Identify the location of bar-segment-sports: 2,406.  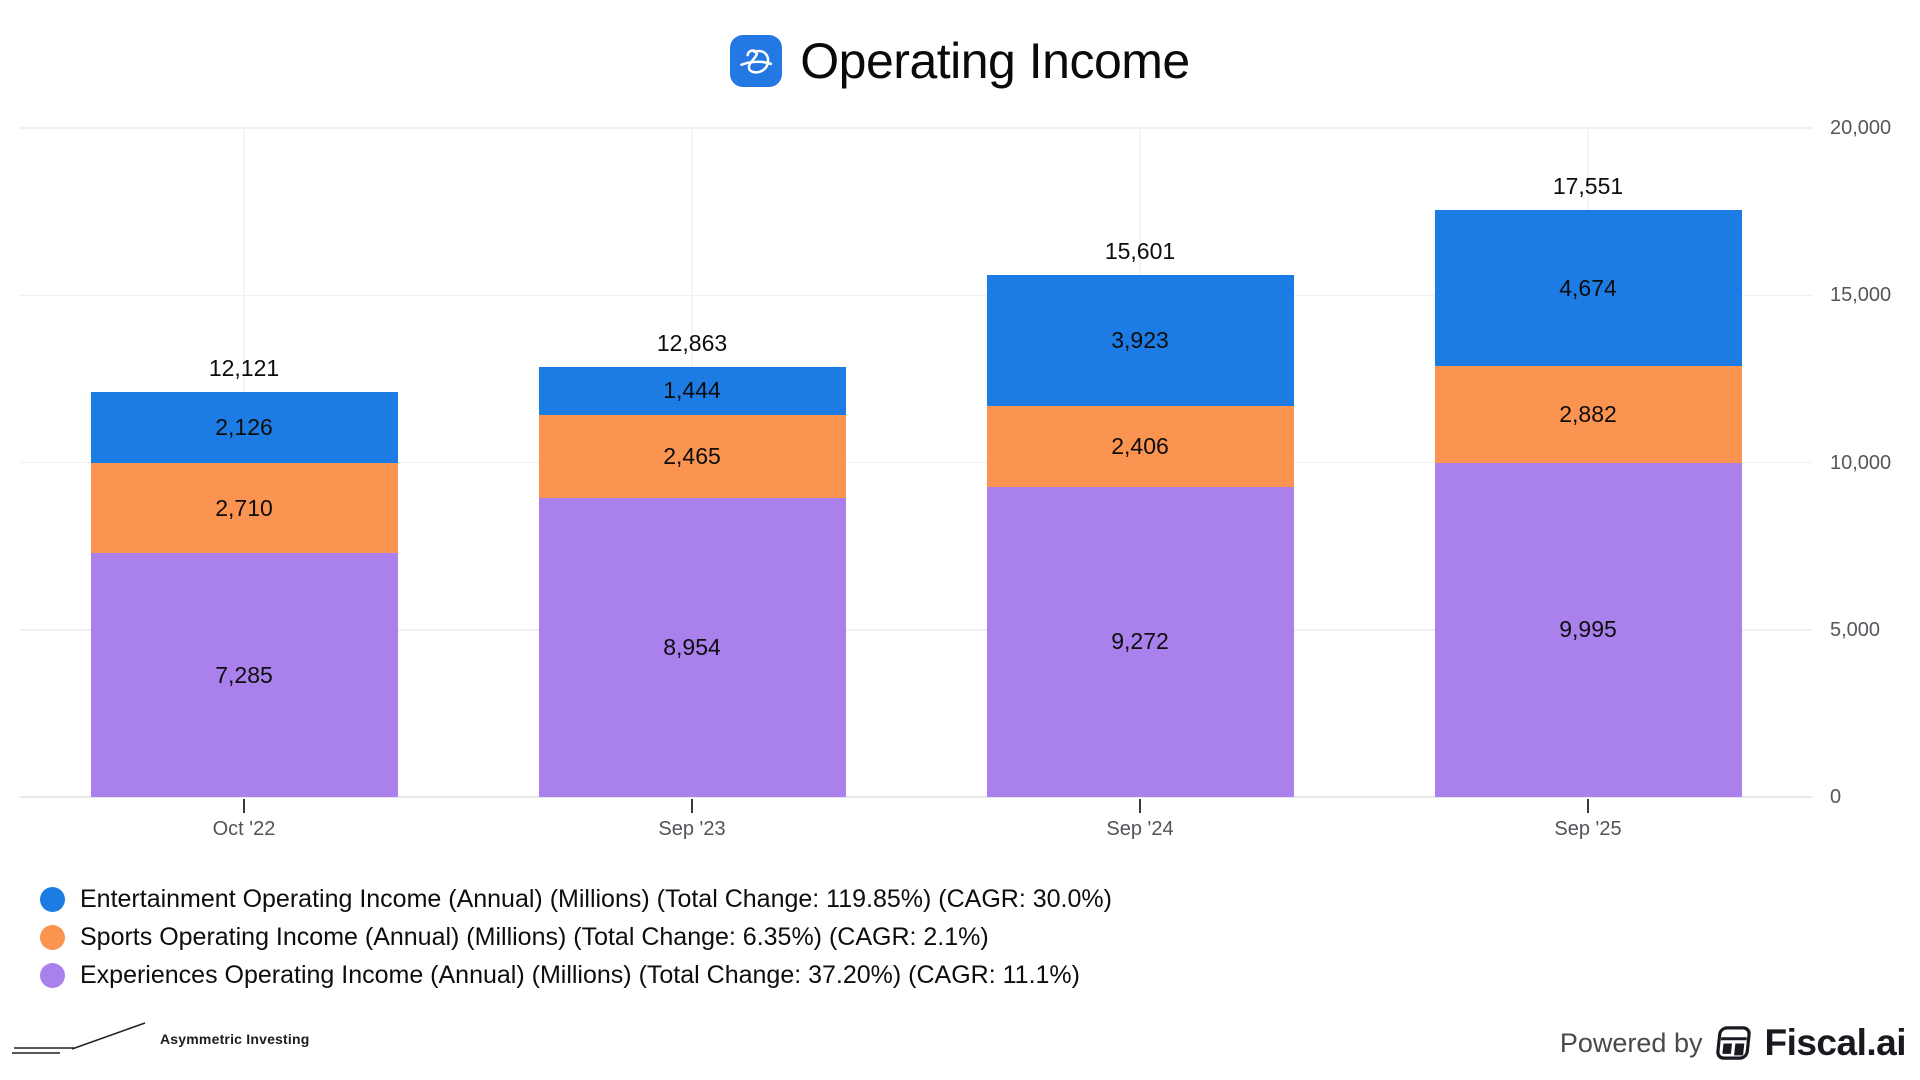
(1140, 446).